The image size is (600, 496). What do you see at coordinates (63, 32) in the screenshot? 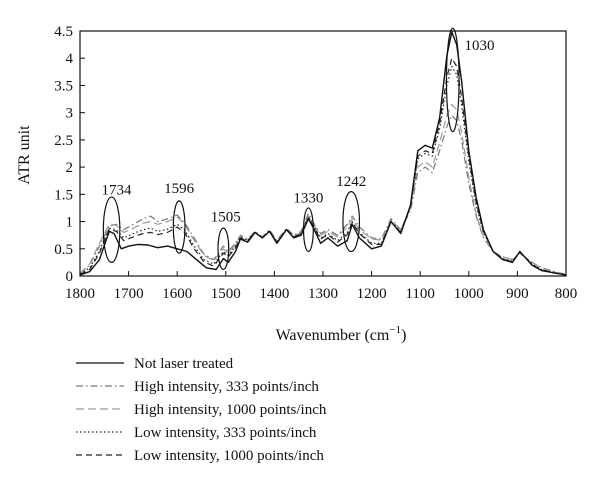
I see `y-tick-label: 4.5` at bounding box center [63, 32].